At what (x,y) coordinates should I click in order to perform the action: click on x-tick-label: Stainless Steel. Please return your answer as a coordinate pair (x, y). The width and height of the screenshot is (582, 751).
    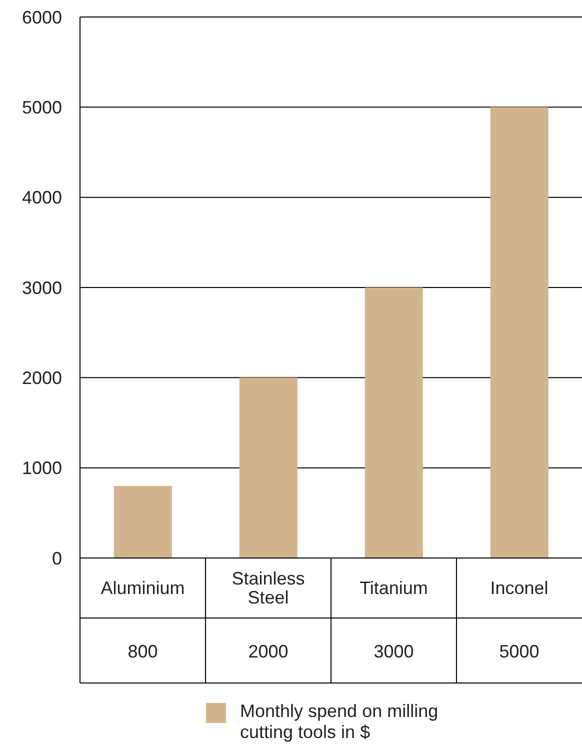
    Looking at the image, I should click on (268, 588).